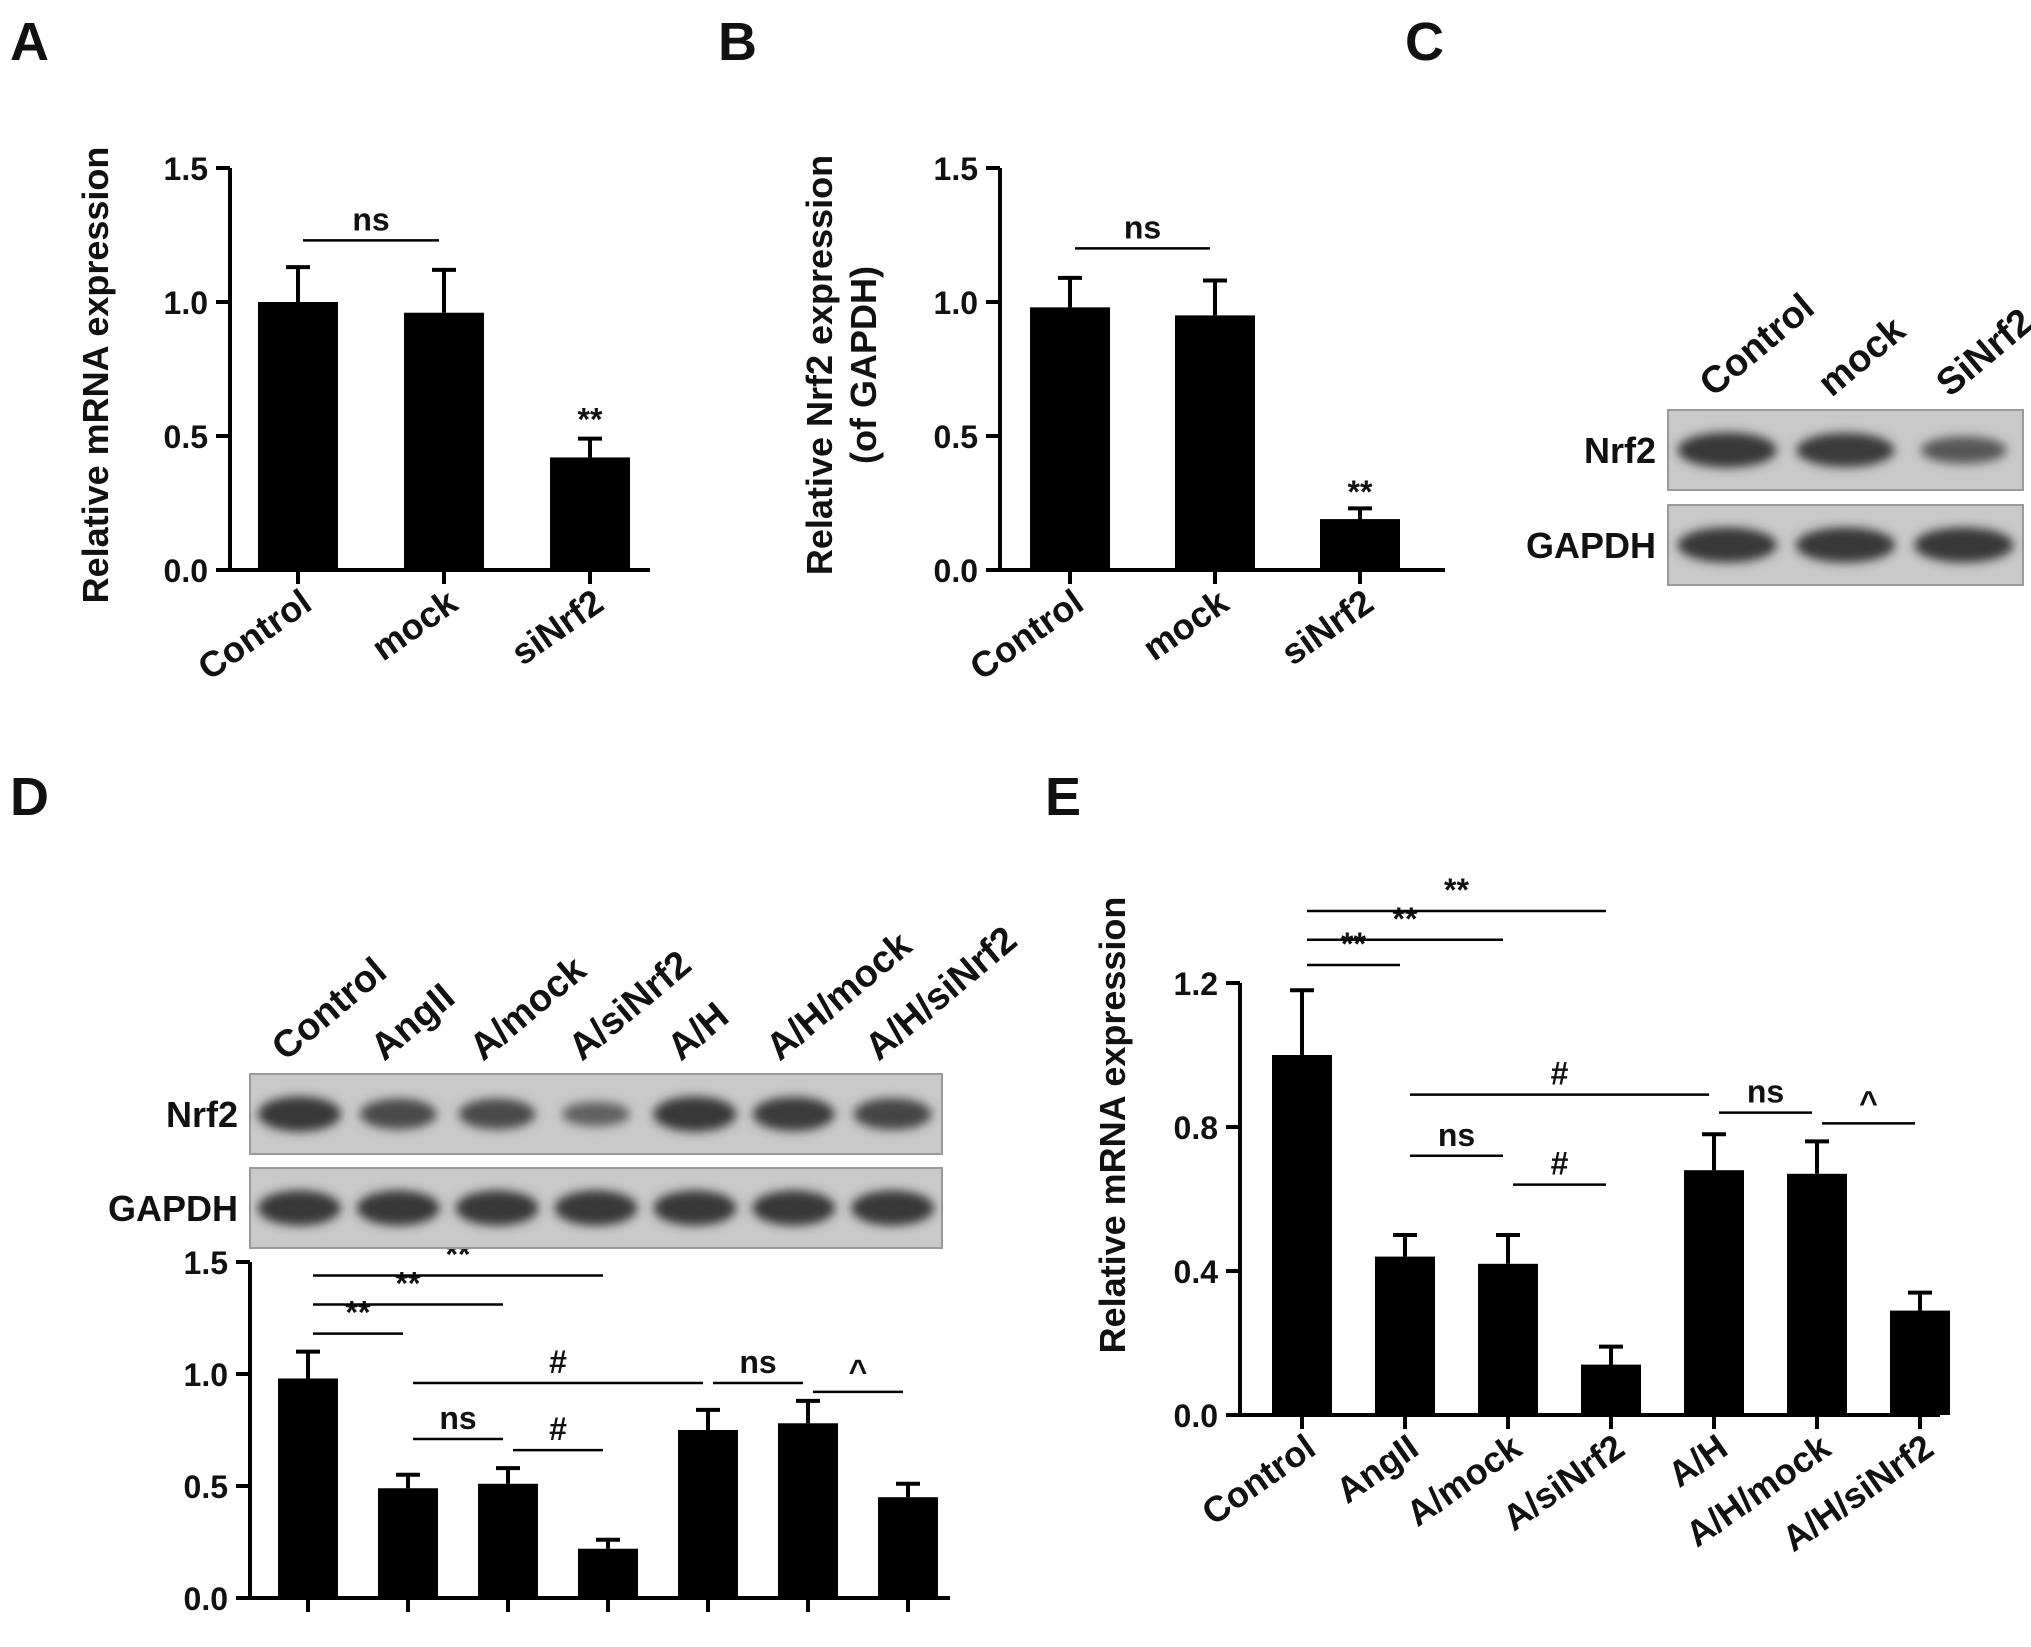 This screenshot has width=2031, height=1647. What do you see at coordinates (186, 303) in the screenshot?
I see `panel-a-ytick-label: 1.0` at bounding box center [186, 303].